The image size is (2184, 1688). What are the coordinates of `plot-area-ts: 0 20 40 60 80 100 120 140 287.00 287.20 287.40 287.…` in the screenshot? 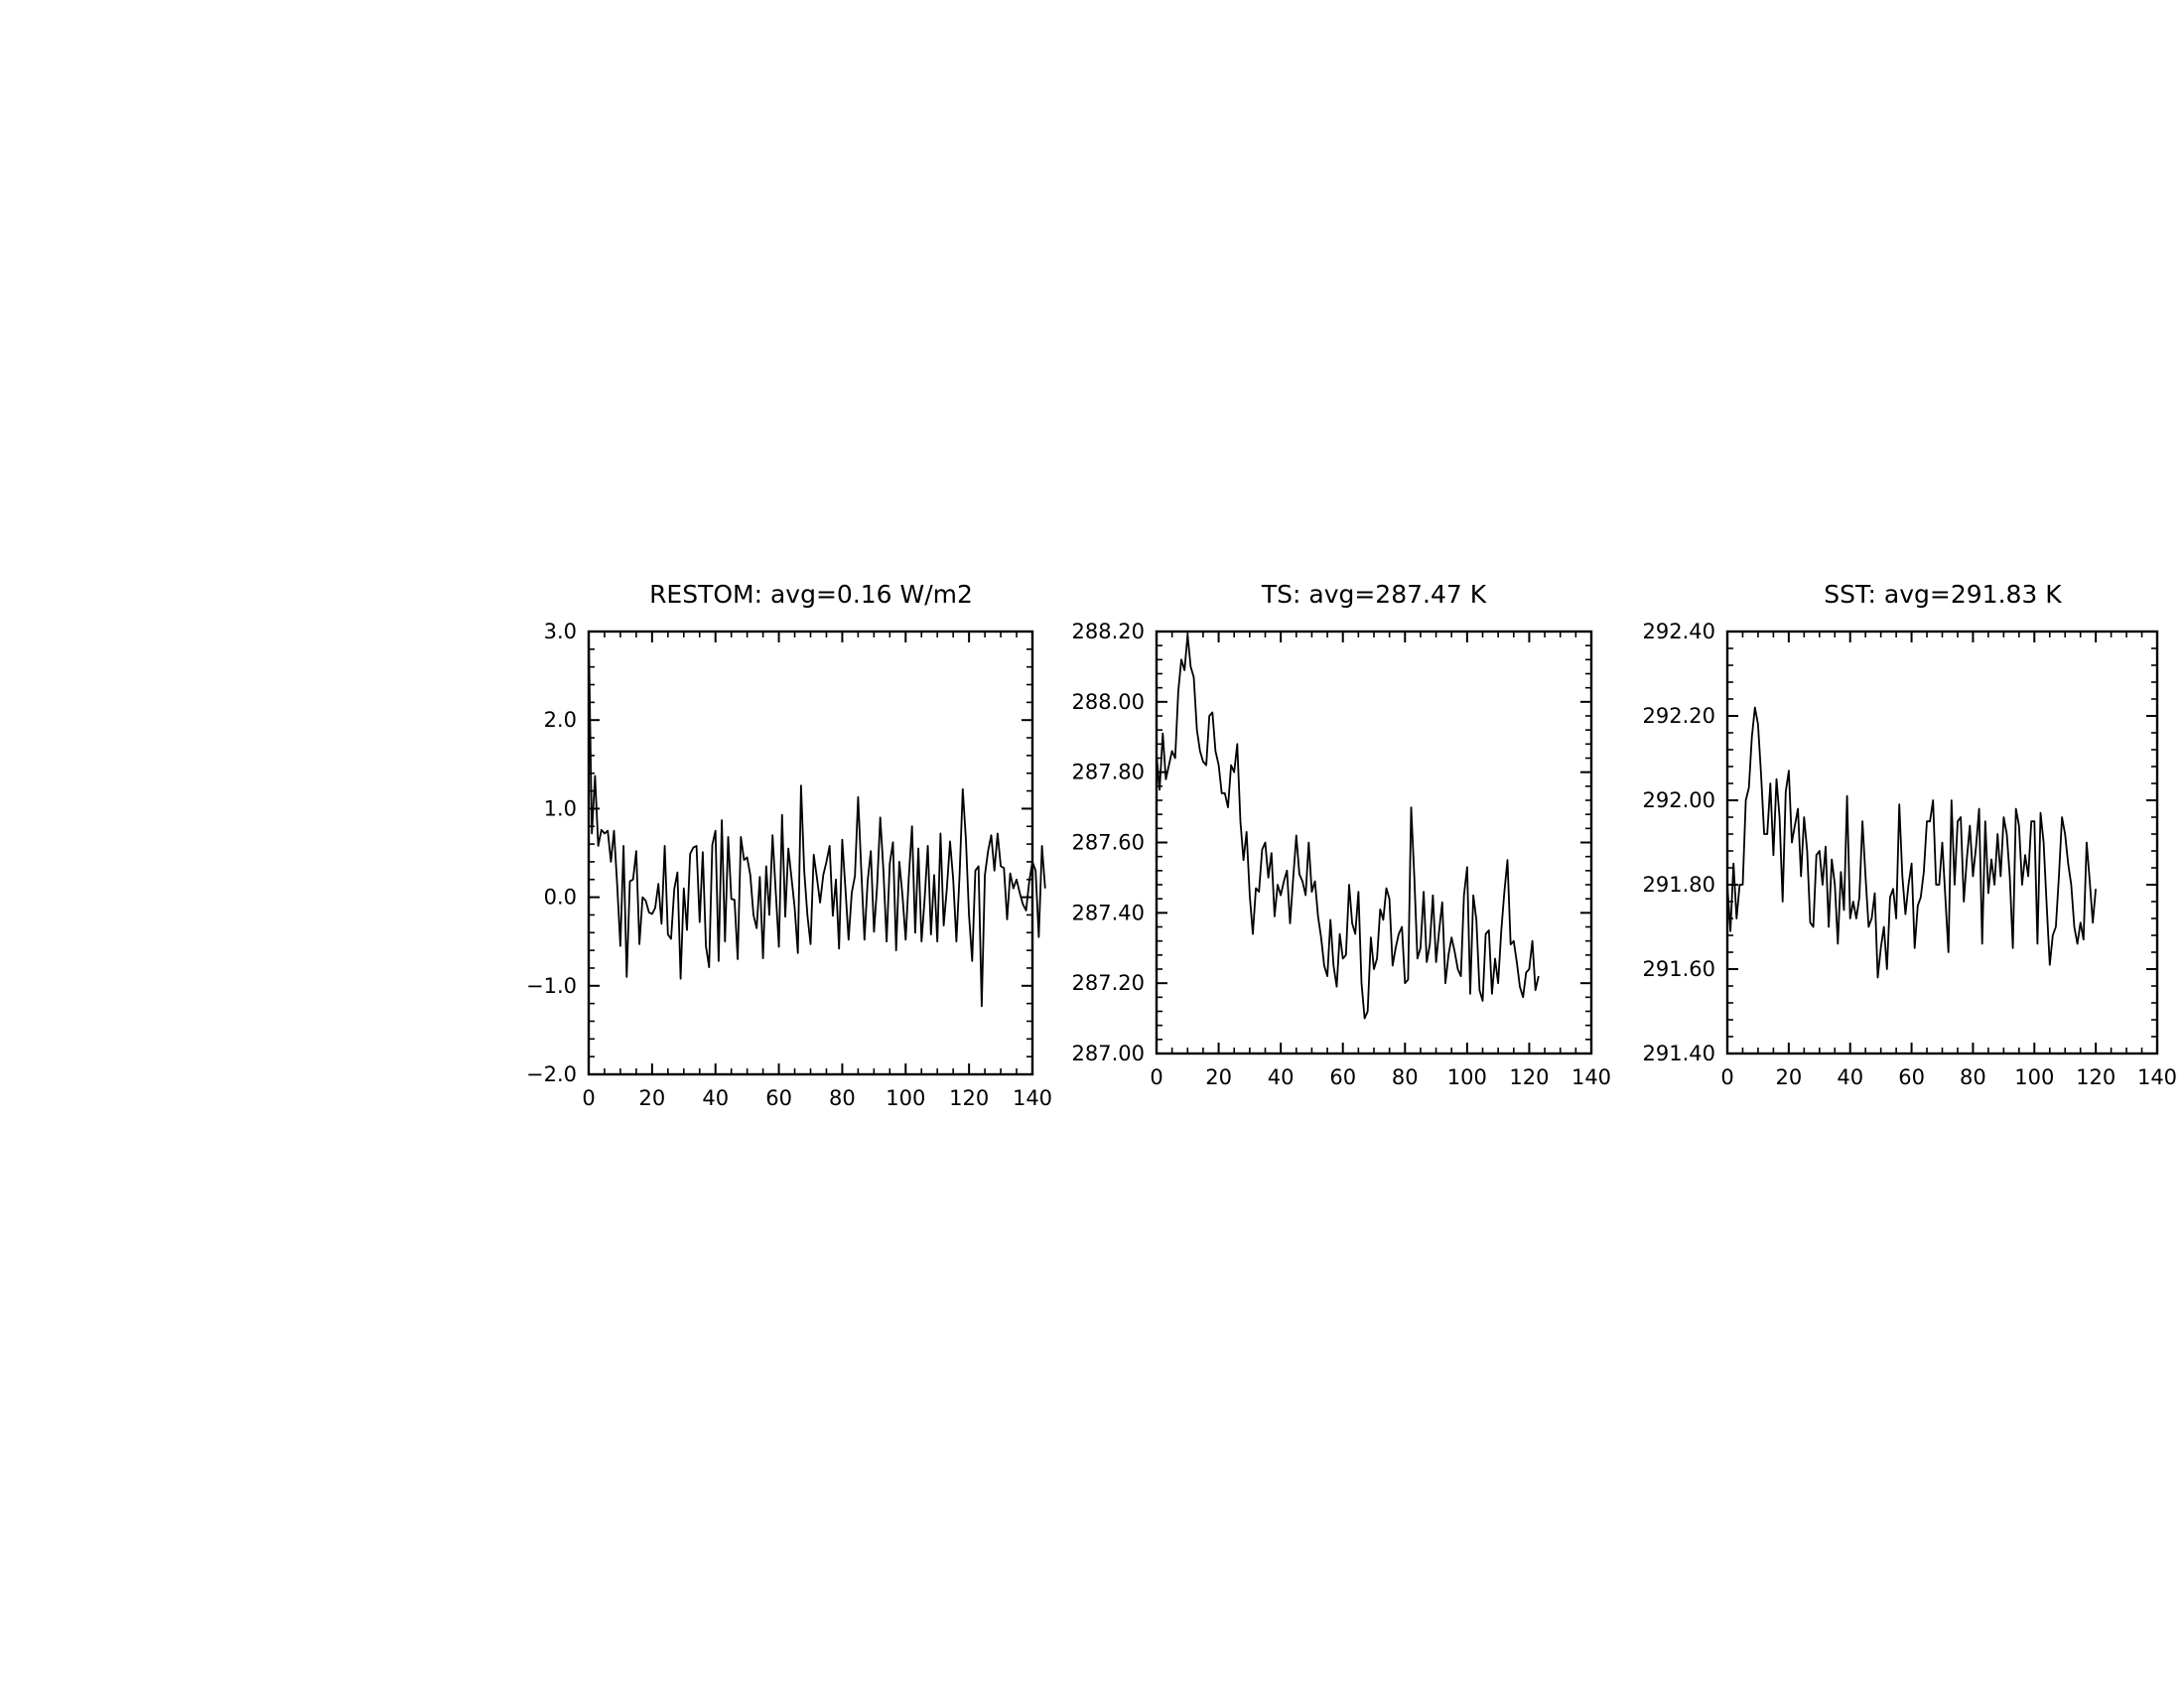 It's located at (1342, 854).